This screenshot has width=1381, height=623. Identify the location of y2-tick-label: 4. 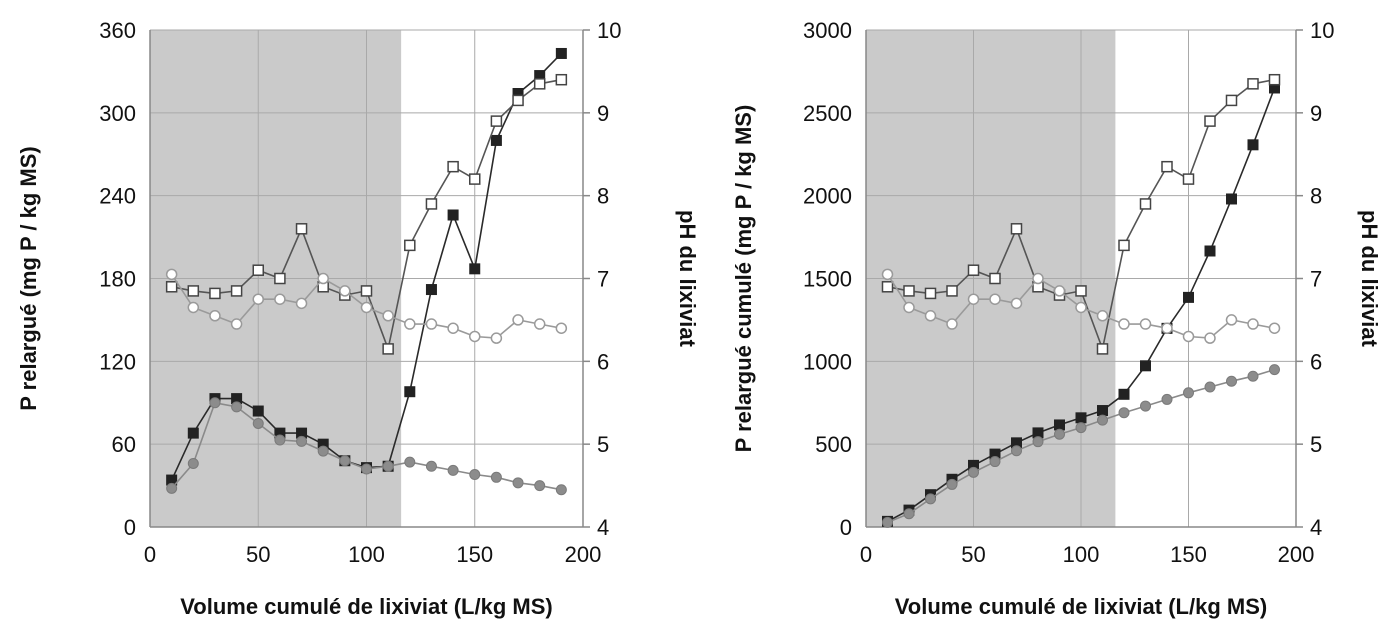
(1316, 527).